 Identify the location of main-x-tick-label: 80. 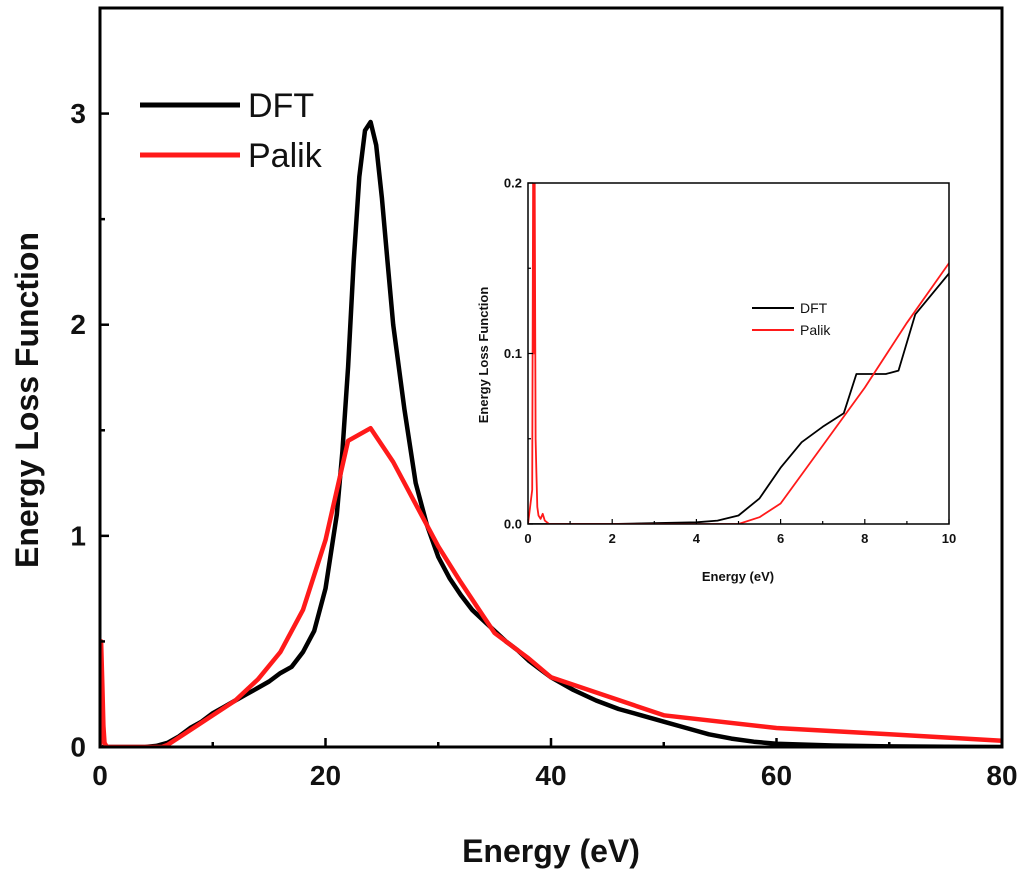
(1001, 775).